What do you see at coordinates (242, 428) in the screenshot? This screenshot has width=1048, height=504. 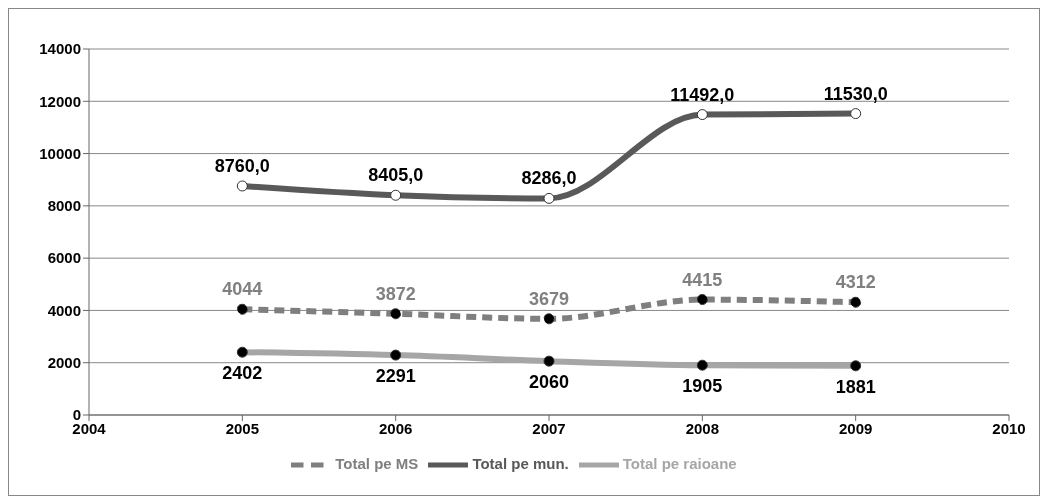 I see `x-tick-label: 2005` at bounding box center [242, 428].